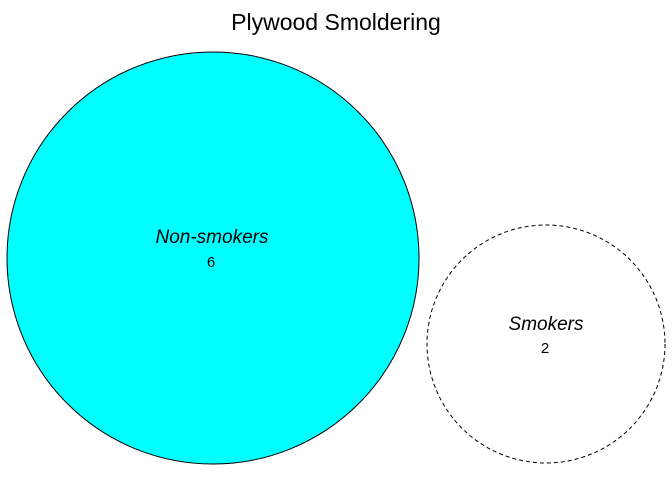  I want to click on diagram-title: Plywood Smoldering, so click(336, 22).